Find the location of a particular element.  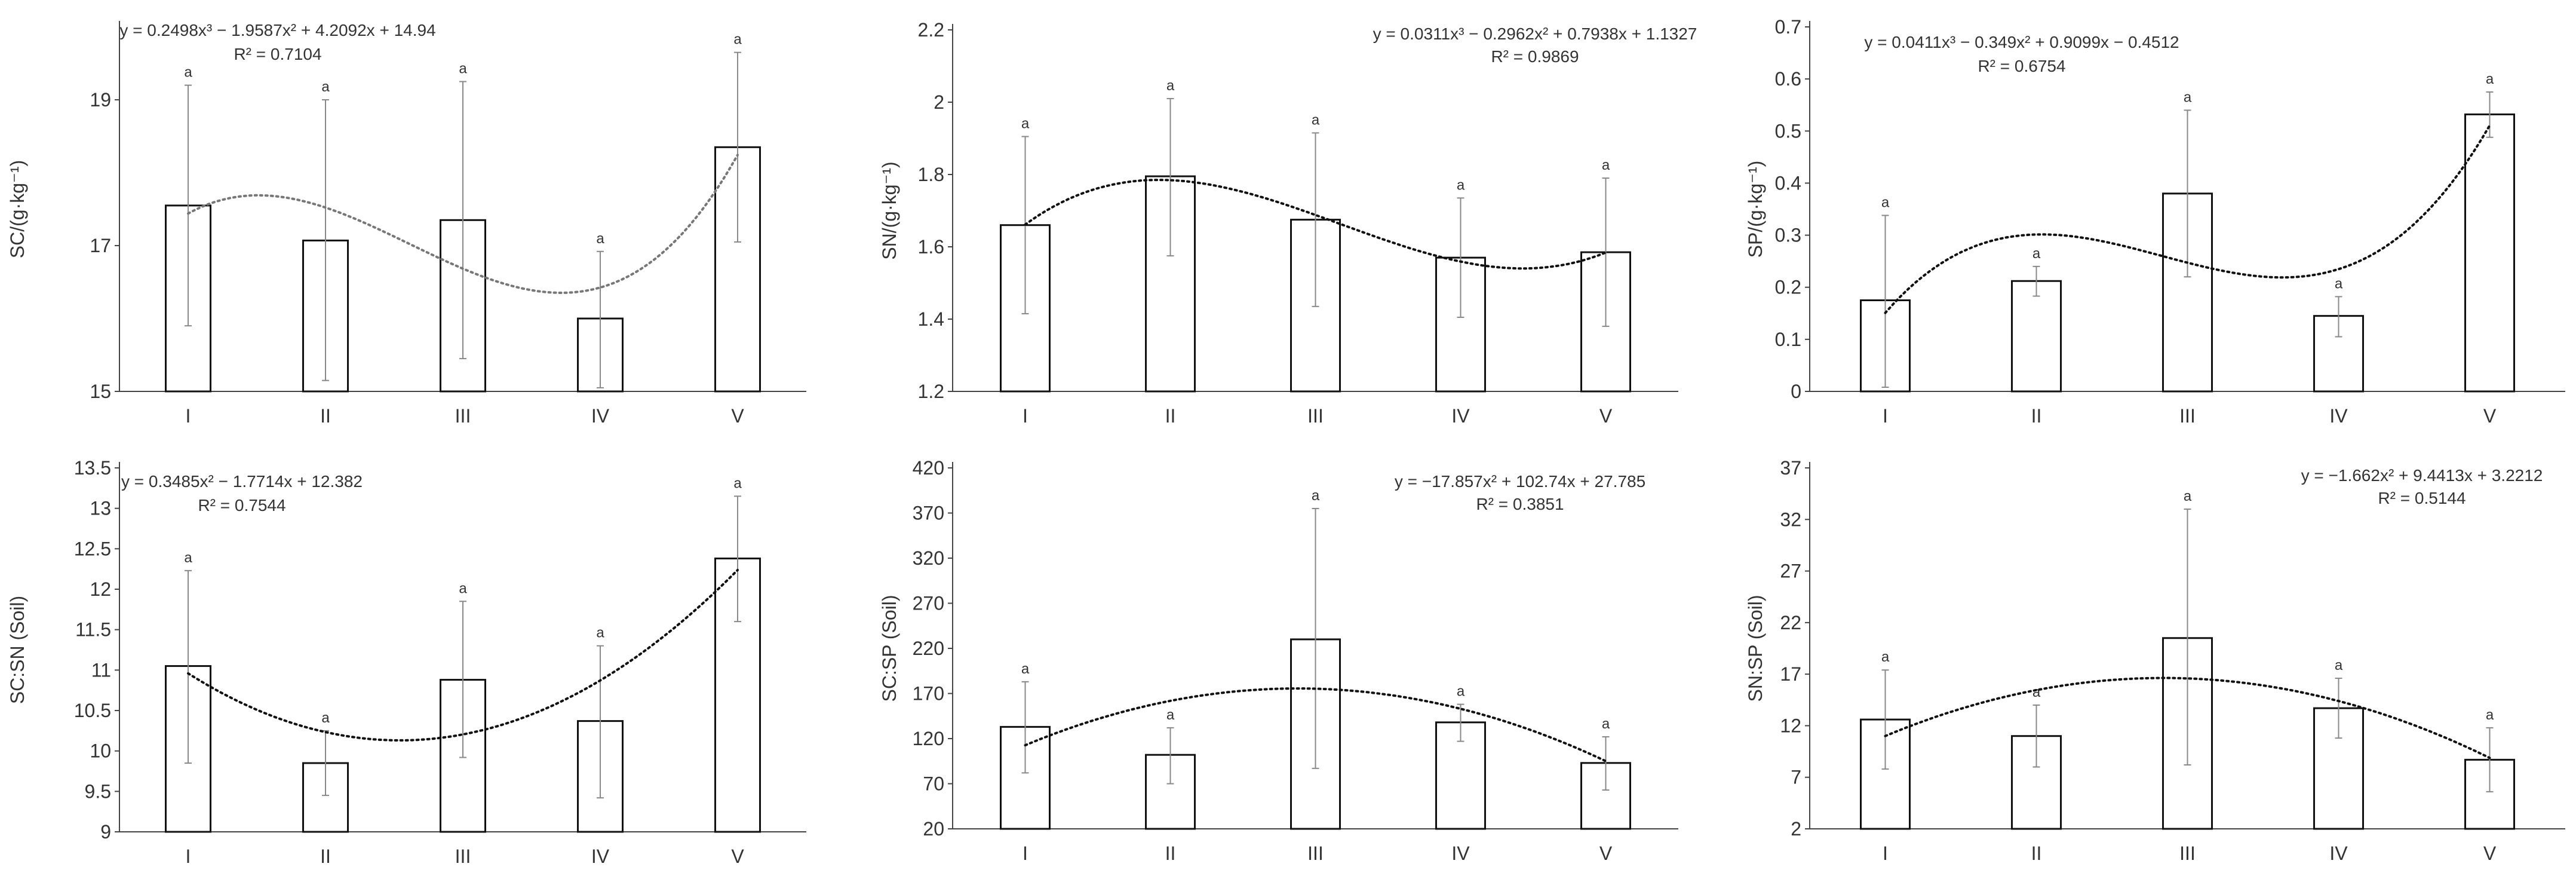

panel-2-ytick-label-2: 0.2 is located at coordinates (1788, 287).